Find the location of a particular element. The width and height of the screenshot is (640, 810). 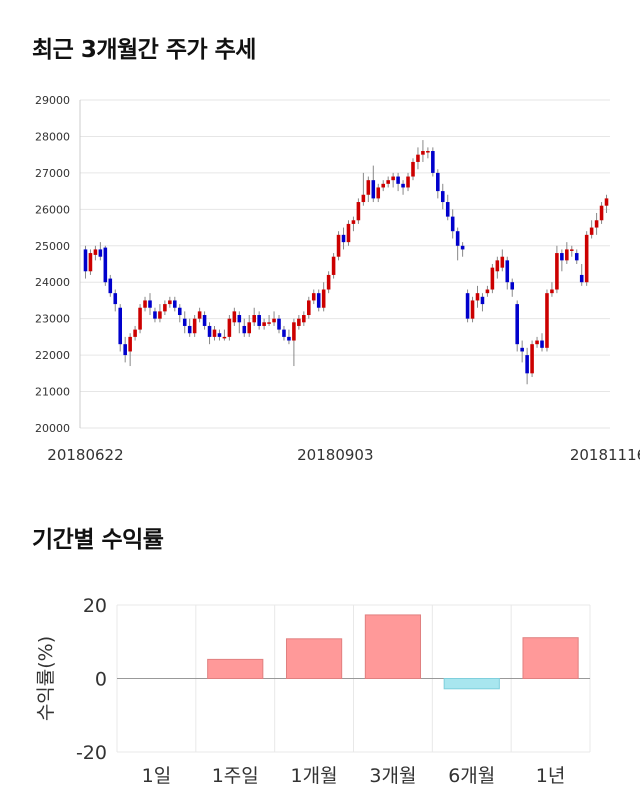

bar-x-tick-label: 1년 is located at coordinates (551, 776).